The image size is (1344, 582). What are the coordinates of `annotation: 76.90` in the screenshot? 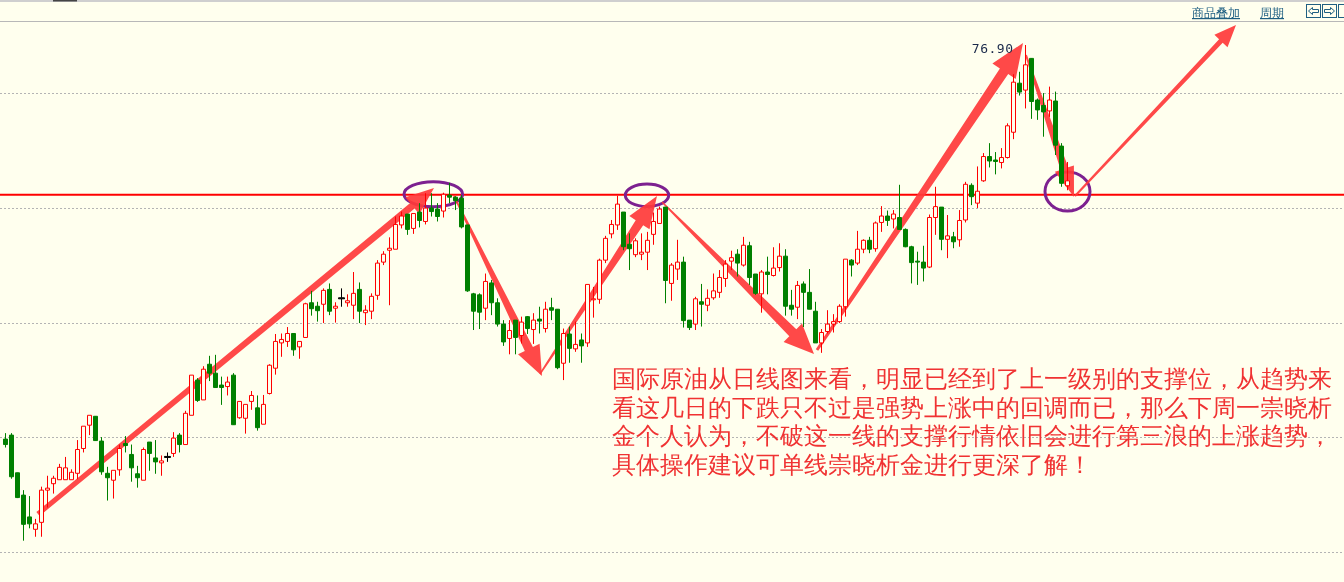 It's located at (992, 48).